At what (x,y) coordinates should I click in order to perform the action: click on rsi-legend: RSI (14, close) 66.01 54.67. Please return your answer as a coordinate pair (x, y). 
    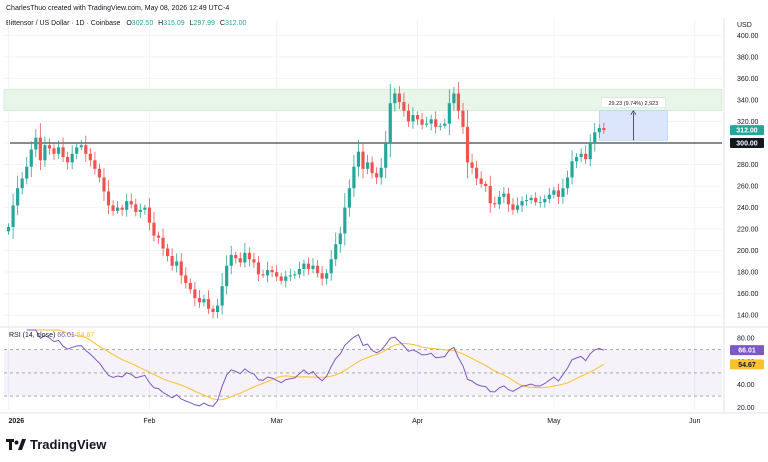
    Looking at the image, I should click on (51, 335).